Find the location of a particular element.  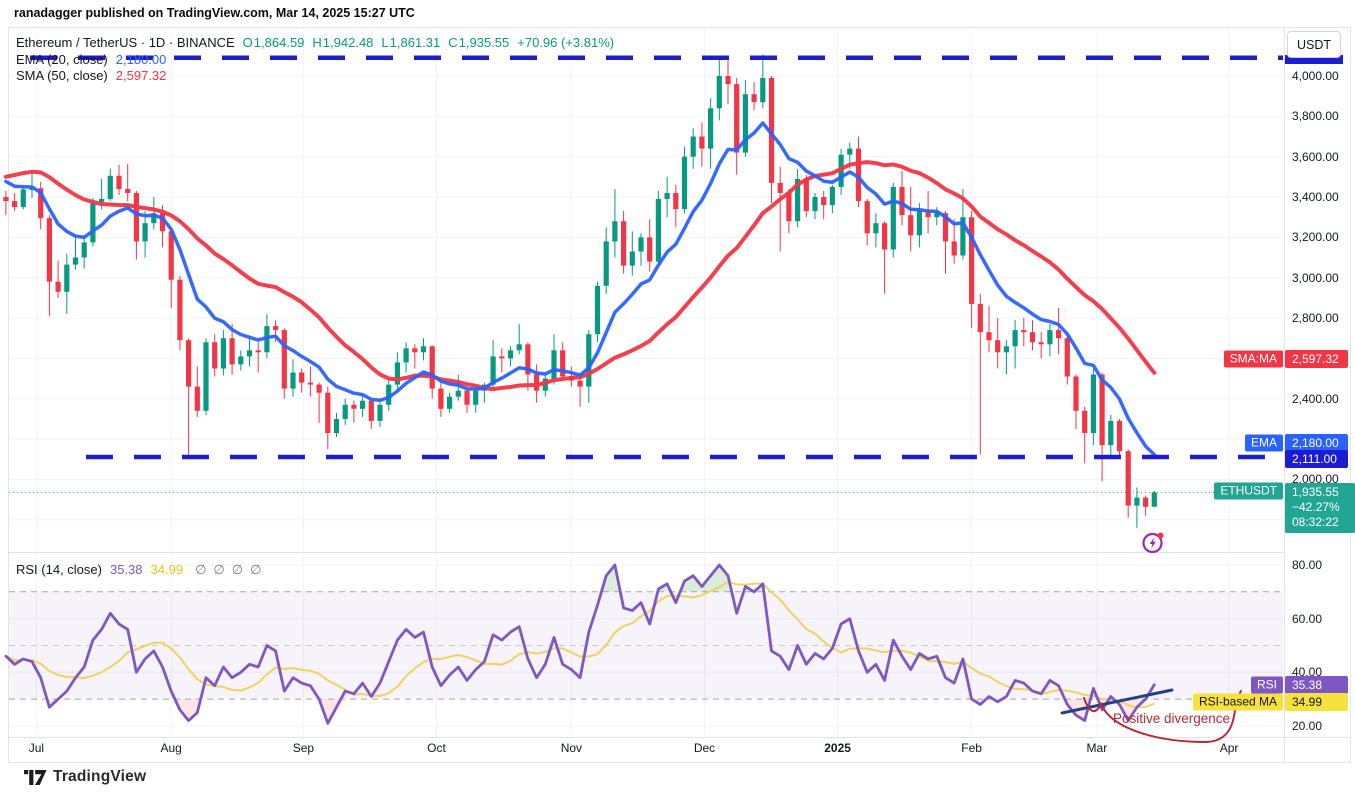

rsi-axis-tick: 80.00 is located at coordinates (1307, 565).